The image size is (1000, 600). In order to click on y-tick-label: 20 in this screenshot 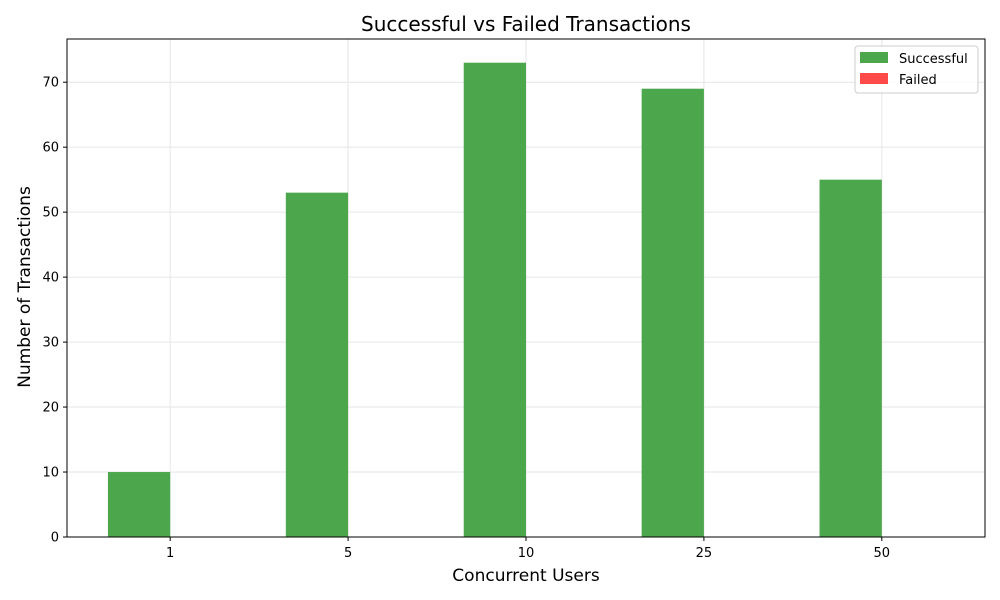, I will do `click(50, 408)`.